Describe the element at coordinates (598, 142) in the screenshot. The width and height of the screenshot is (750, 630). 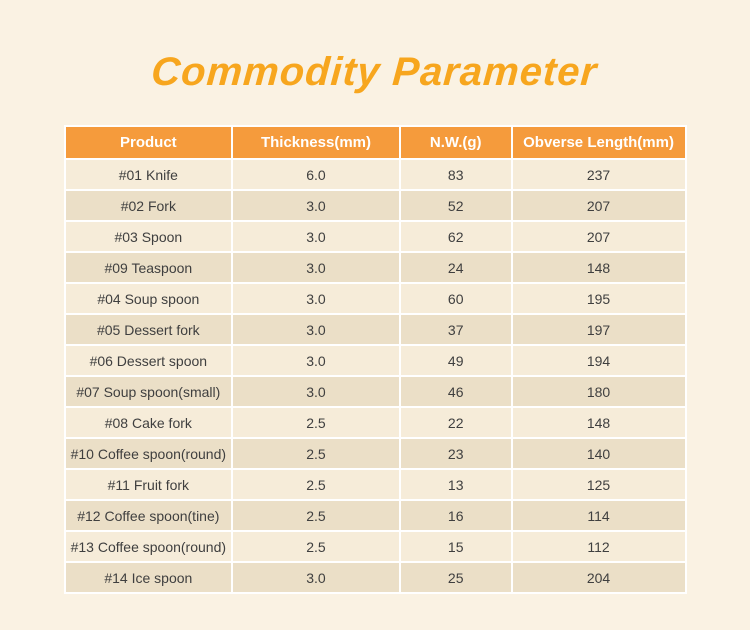
I see `column-header-length: Obverse Length(mm)` at that location.